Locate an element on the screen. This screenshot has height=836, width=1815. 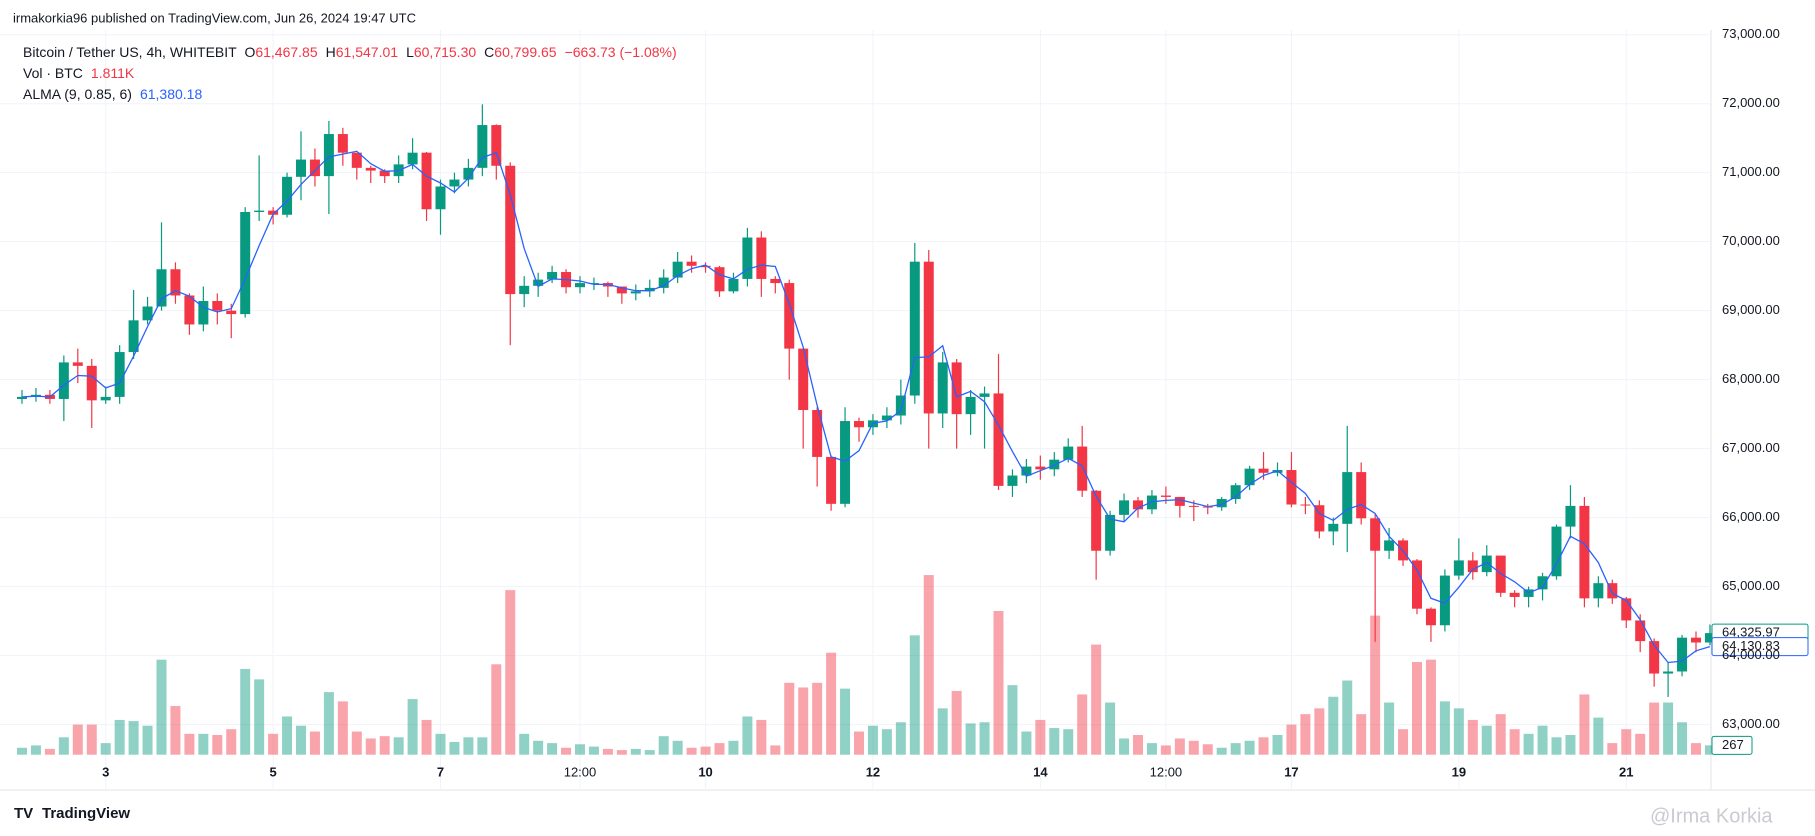
ohlc-key: C is located at coordinates (489, 52).